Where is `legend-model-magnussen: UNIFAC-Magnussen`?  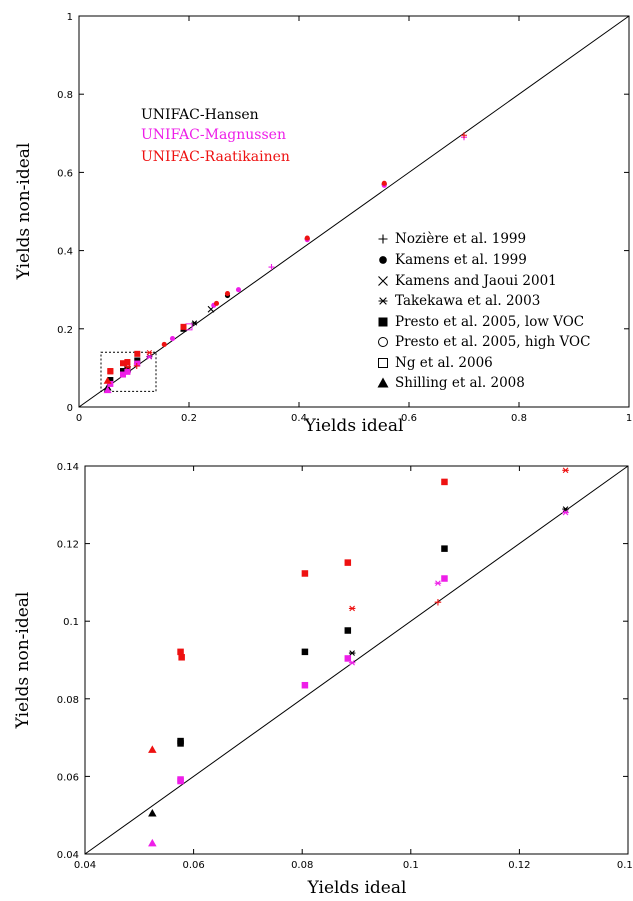 legend-model-magnussen: UNIFAC-Magnussen is located at coordinates (213, 135).